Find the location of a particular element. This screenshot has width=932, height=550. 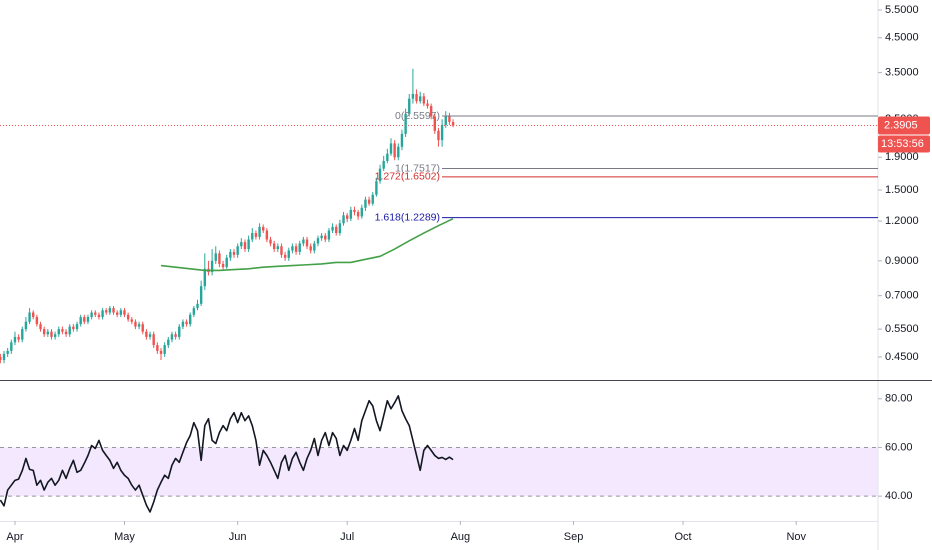

y-tick-label: 1.2000 is located at coordinates (902, 221).